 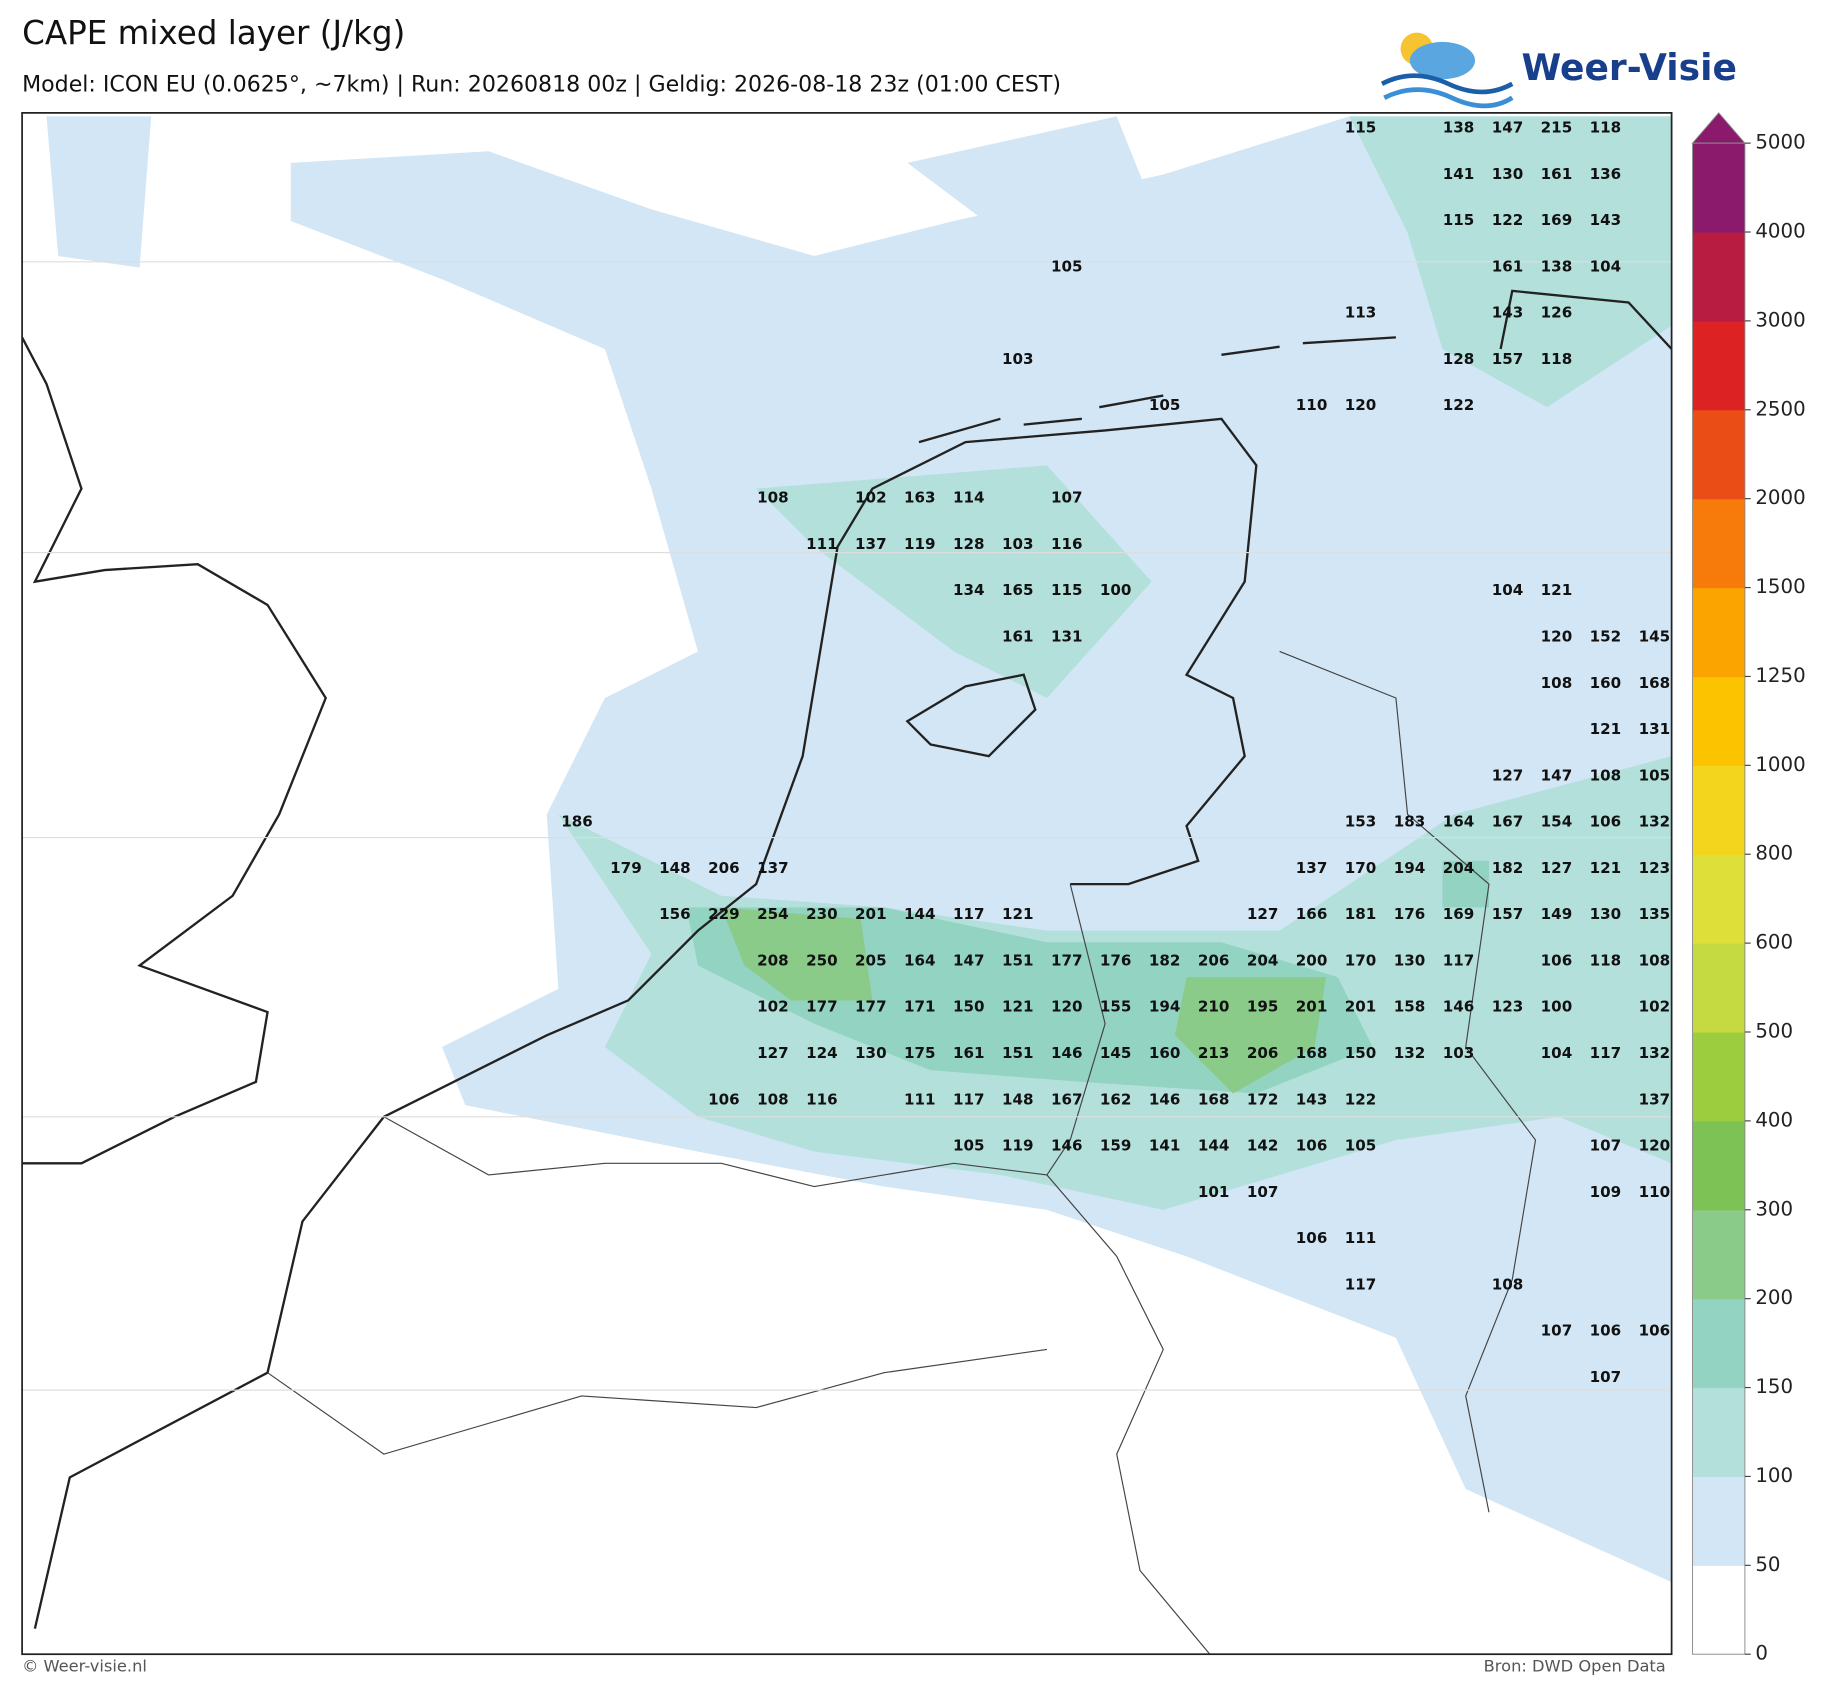 What do you see at coordinates (1655, 683) in the screenshot?
I see `cape-value: 168` at bounding box center [1655, 683].